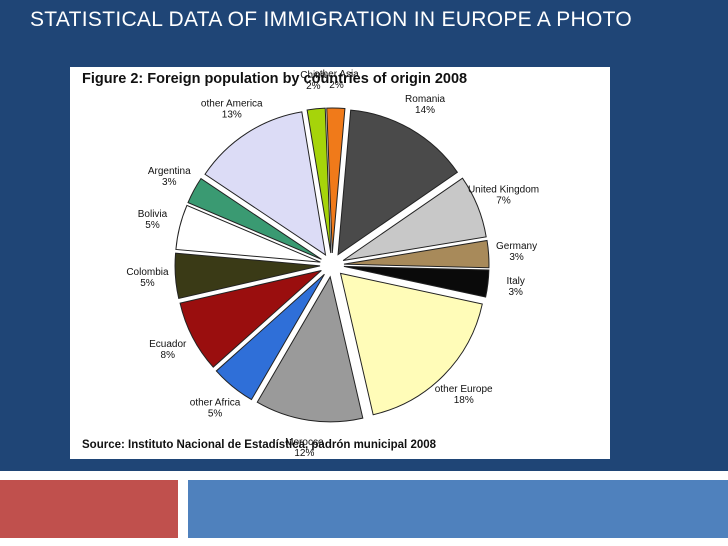 The width and height of the screenshot is (728, 546). I want to click on slice-label-italy: Italy 3%, so click(516, 287).